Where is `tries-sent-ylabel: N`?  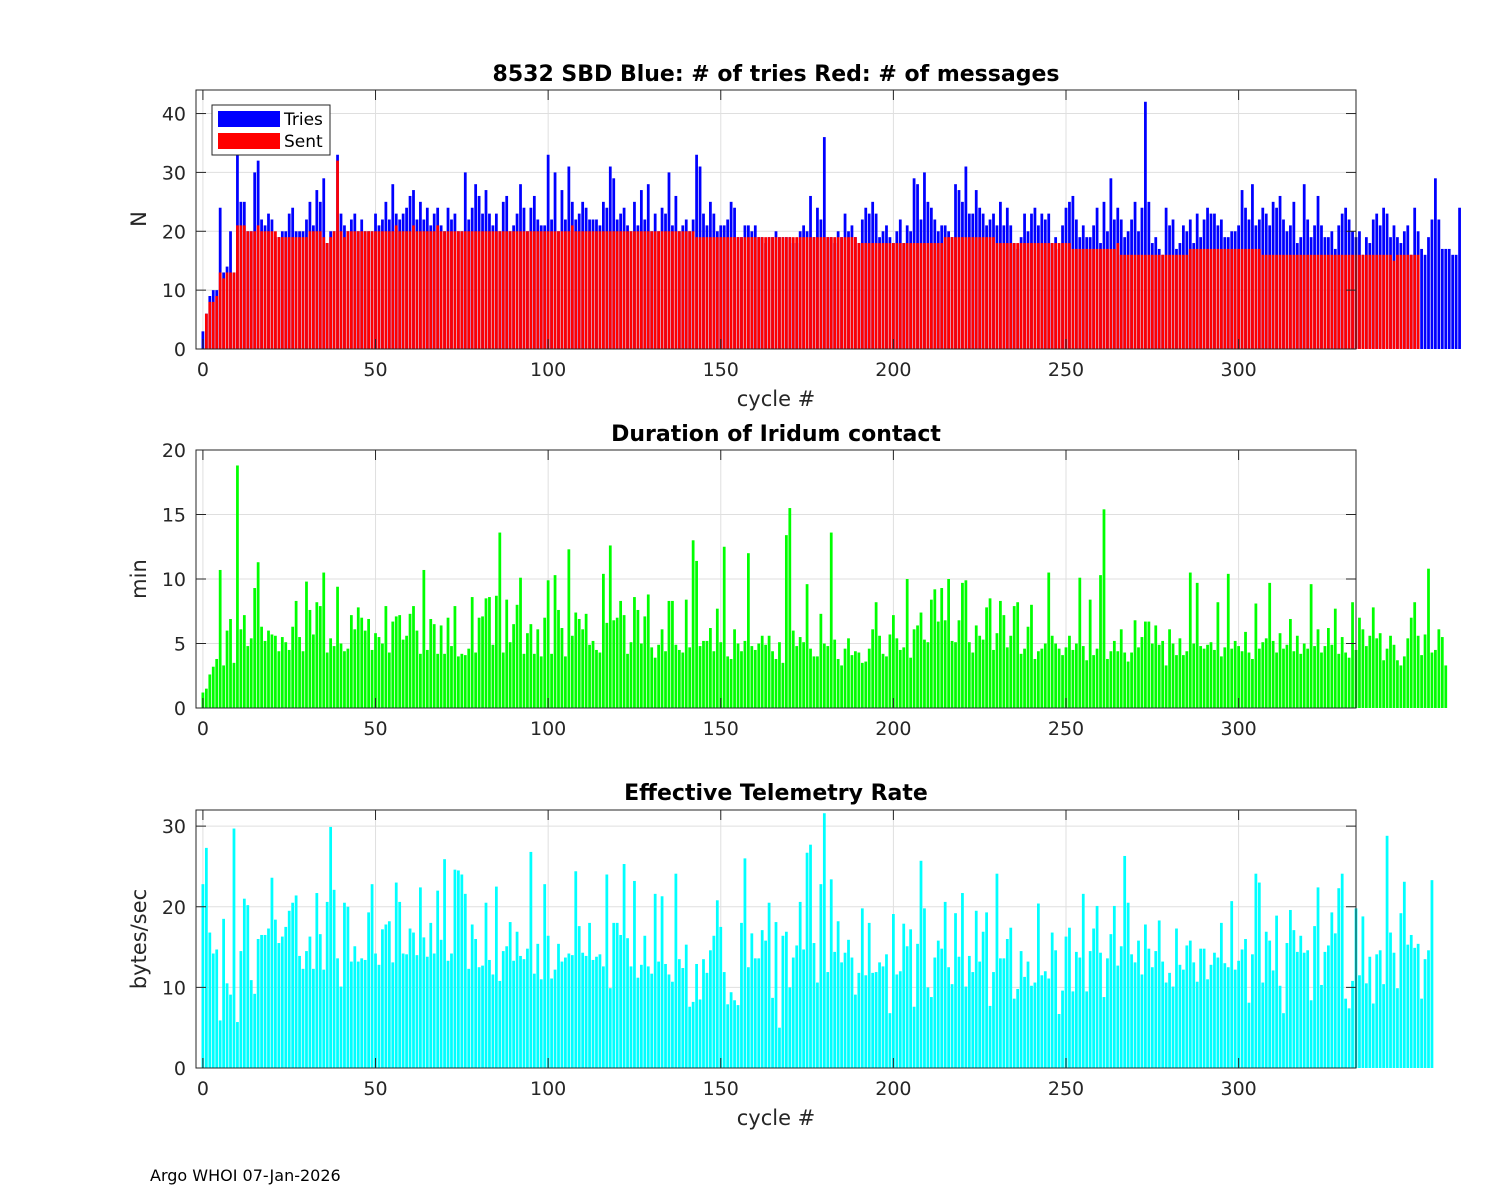 tries-sent-ylabel: N is located at coordinates (139, 219).